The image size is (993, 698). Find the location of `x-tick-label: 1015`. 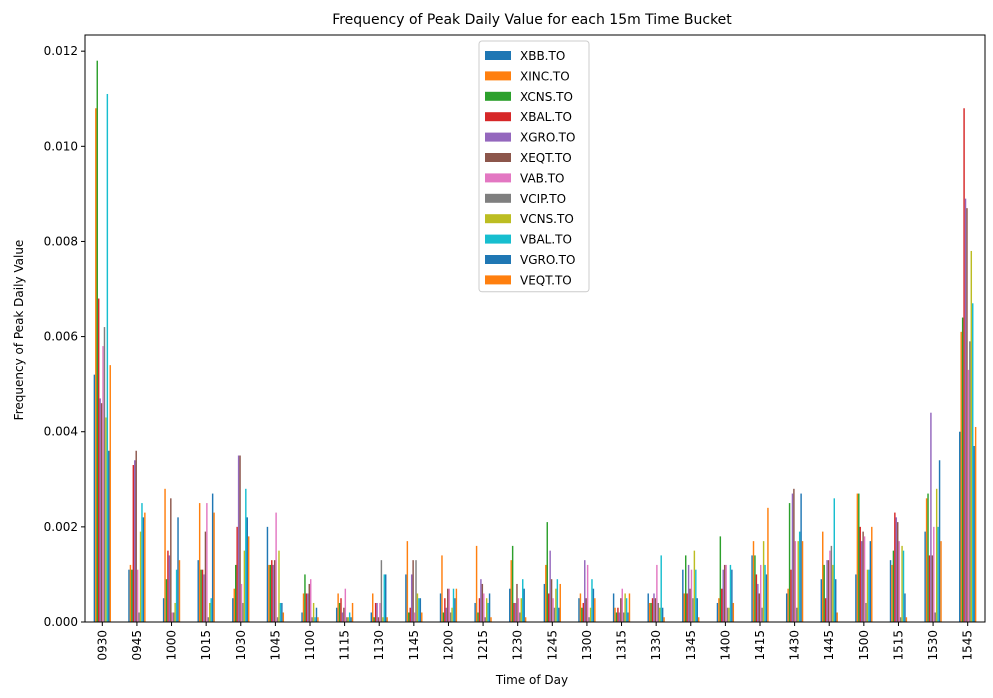

x-tick-label: 1015 is located at coordinates (206, 645).